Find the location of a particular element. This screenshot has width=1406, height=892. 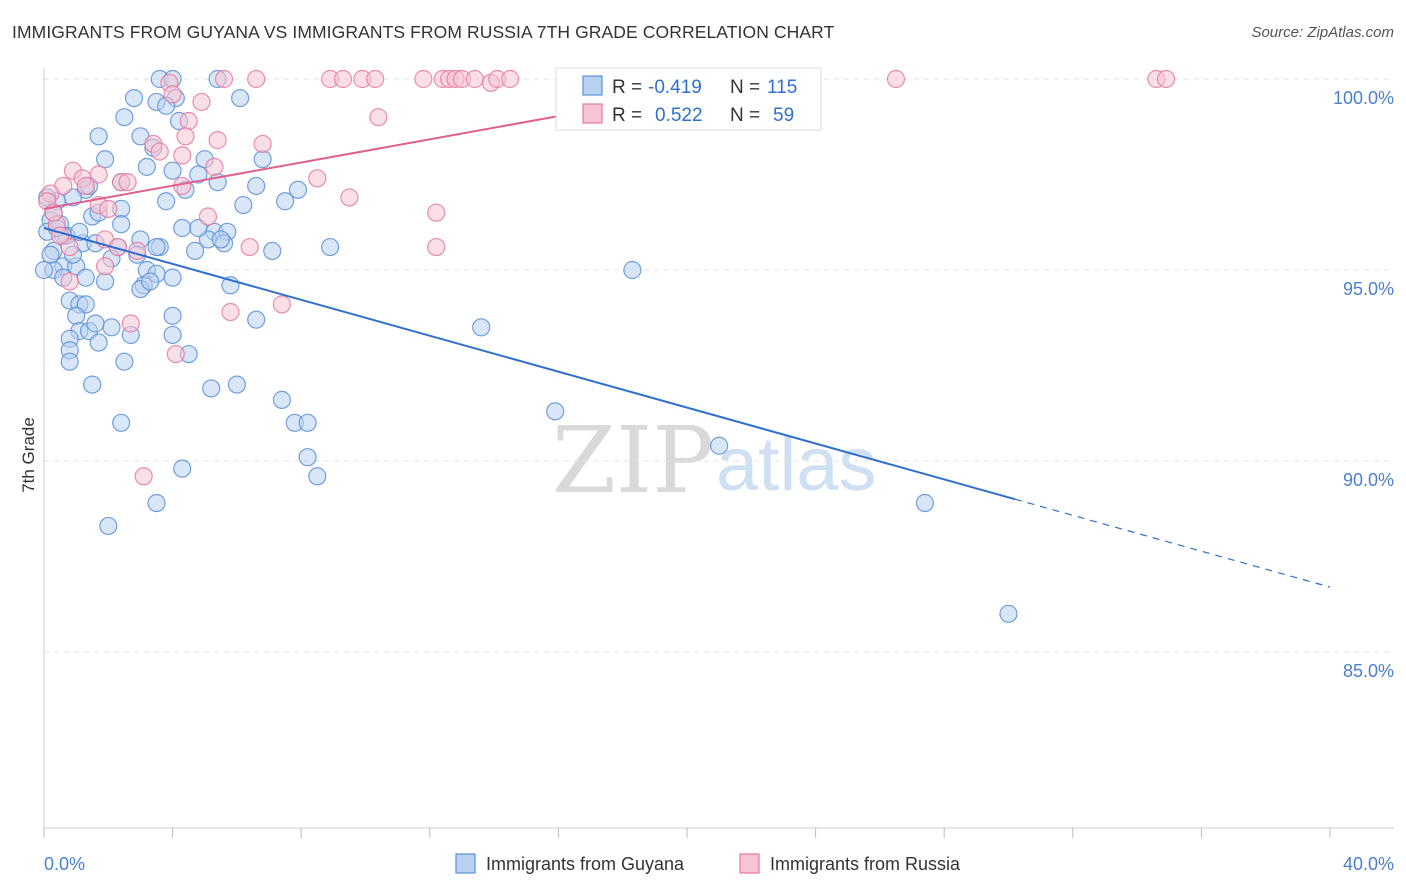

x-ticks is located at coordinates (687, 833).